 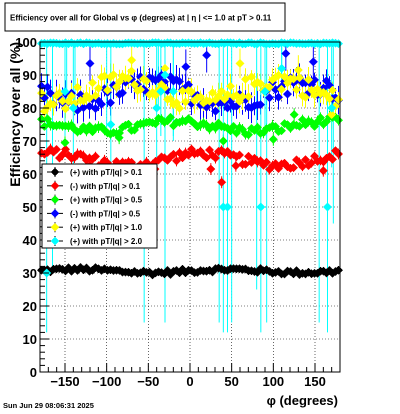 What do you see at coordinates (105, 186) in the screenshot?
I see `legend-label: (-) with pT/|q| > 0.1` at bounding box center [105, 186].